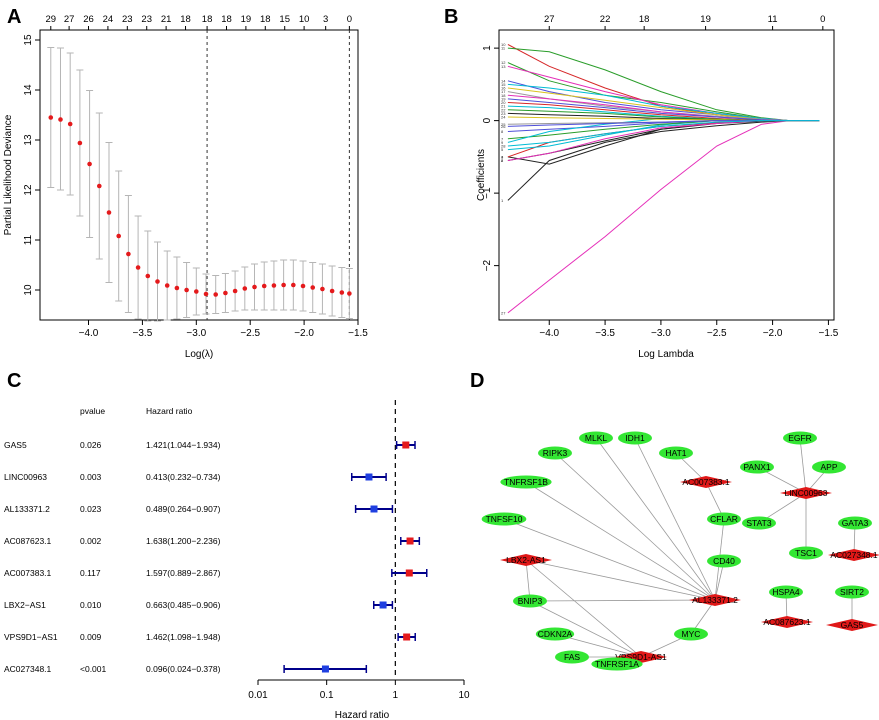 This screenshot has height=720, width=879. What do you see at coordinates (169, 411) in the screenshot?
I see `forest-hr-header: Hazard ratio` at bounding box center [169, 411].